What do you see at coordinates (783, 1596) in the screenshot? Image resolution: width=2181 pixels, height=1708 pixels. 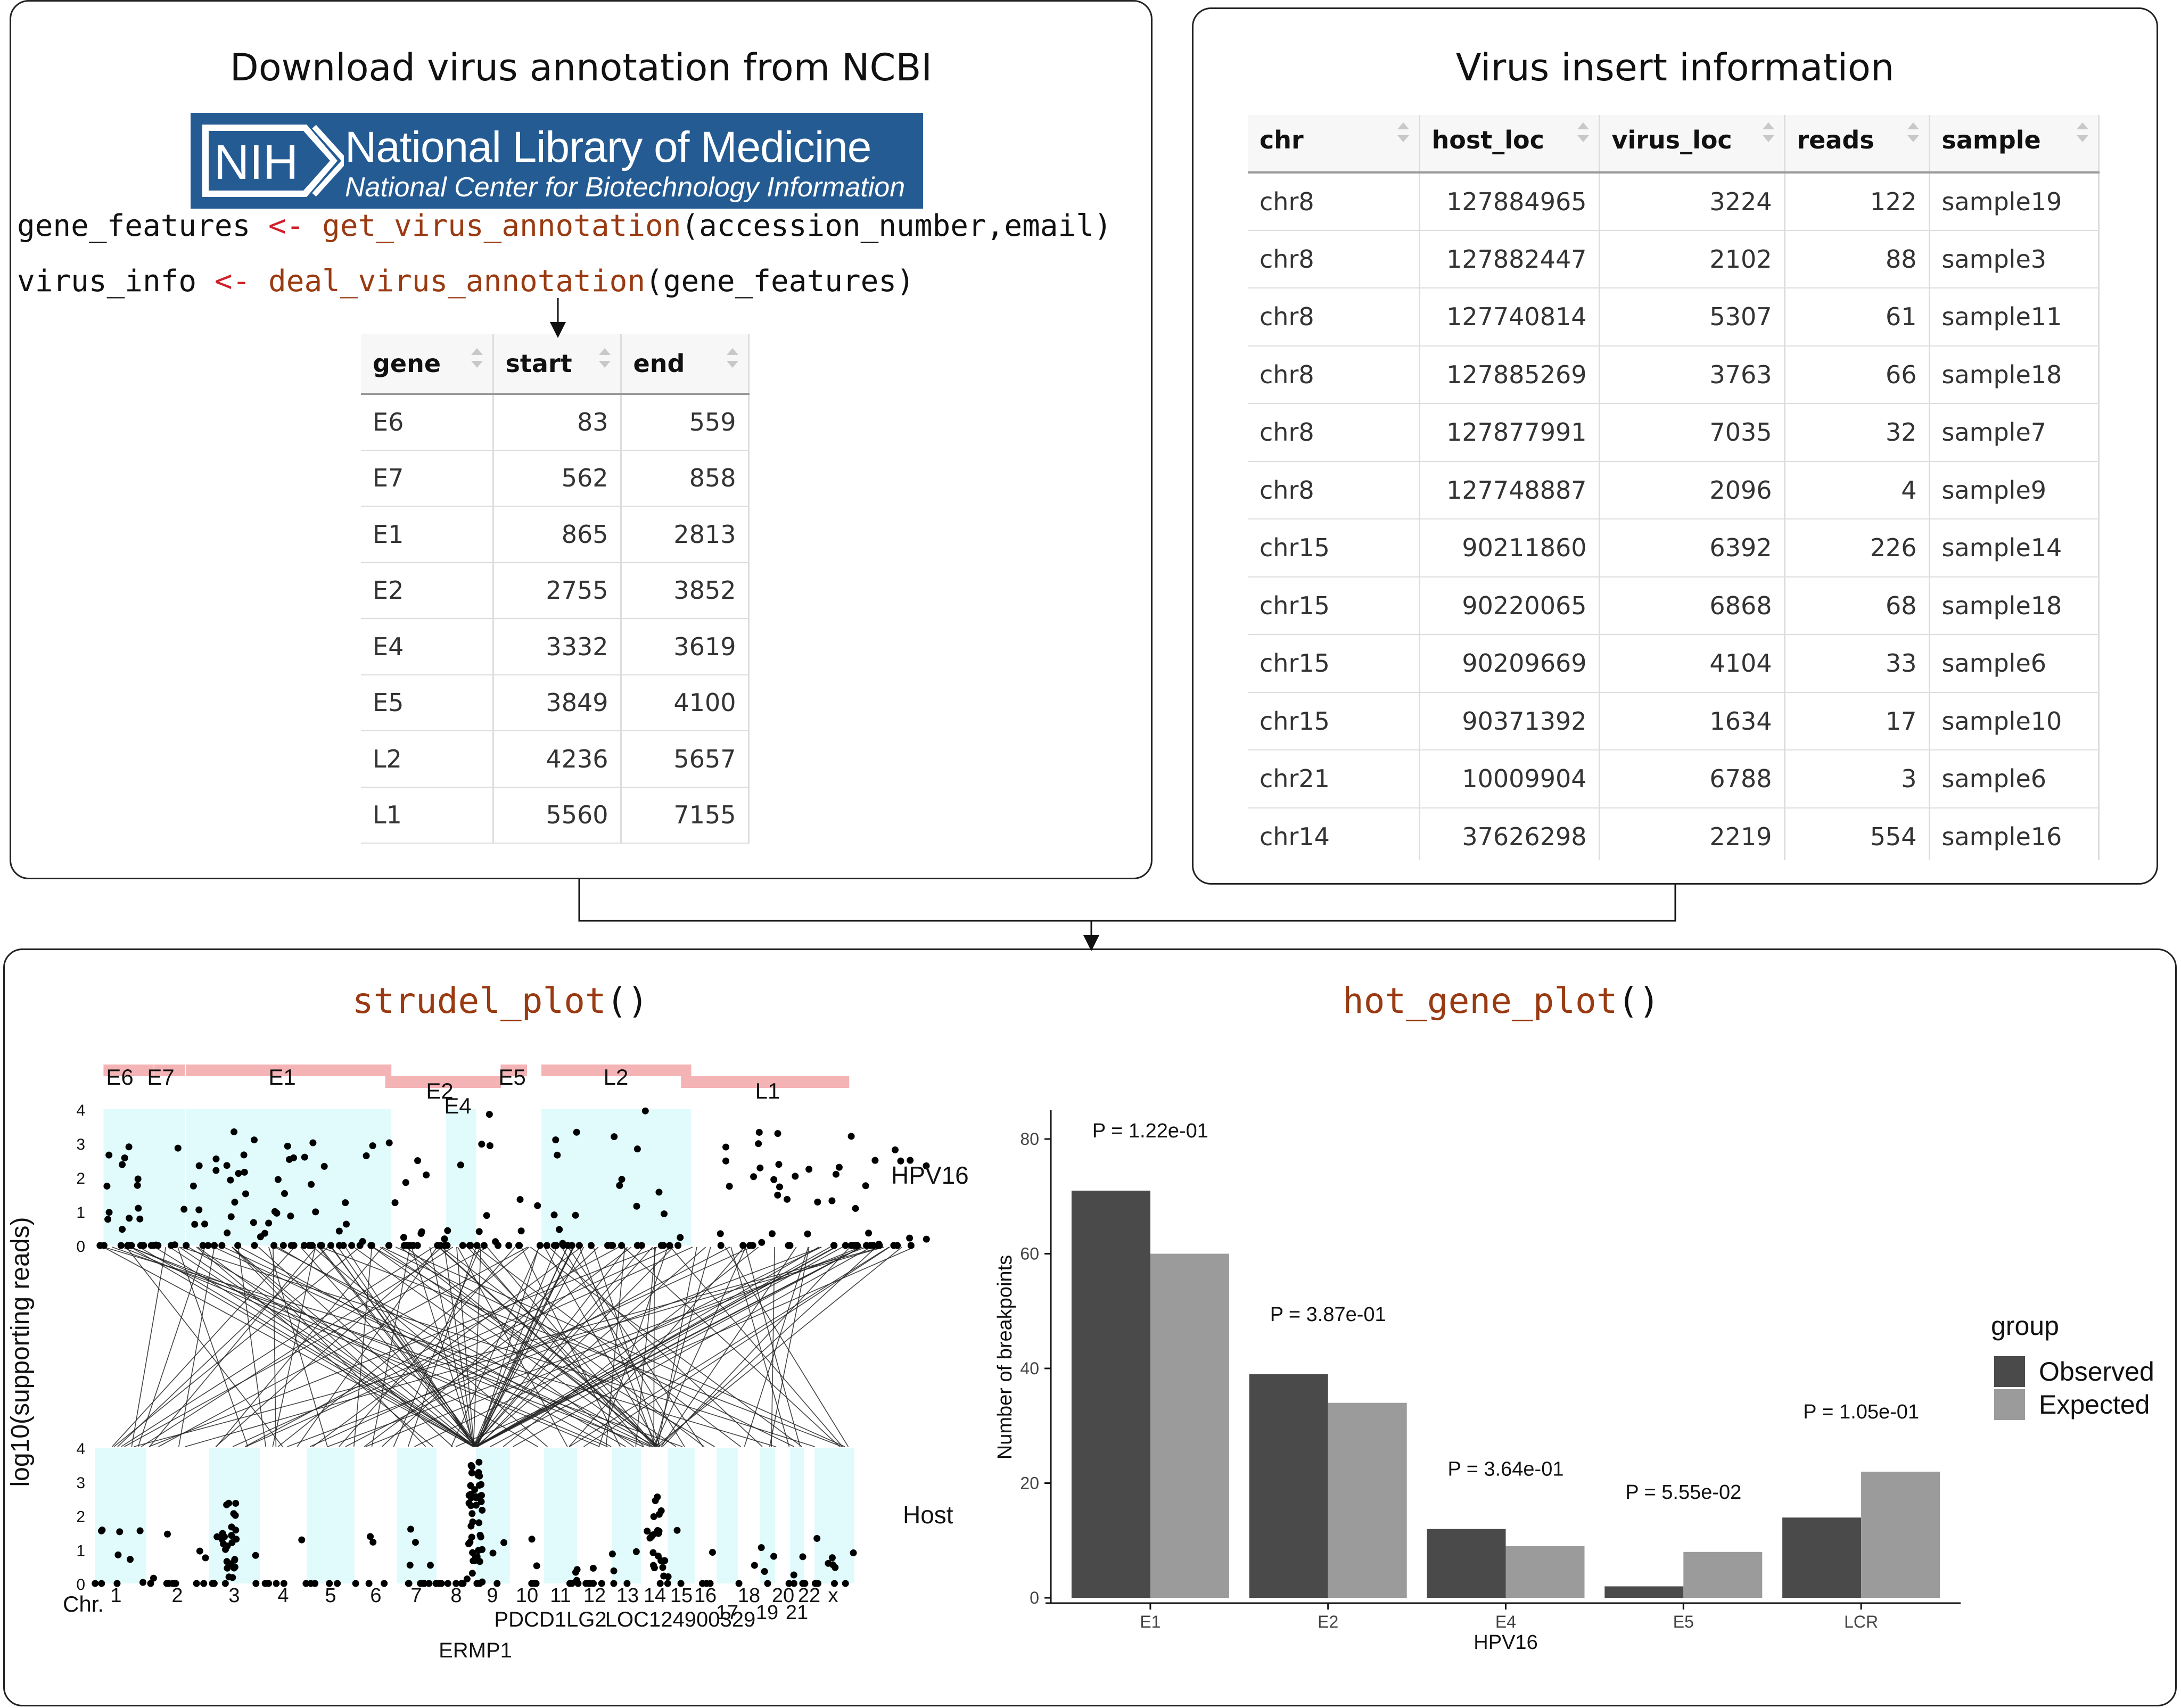 I see `chr-tick: 20` at bounding box center [783, 1596].